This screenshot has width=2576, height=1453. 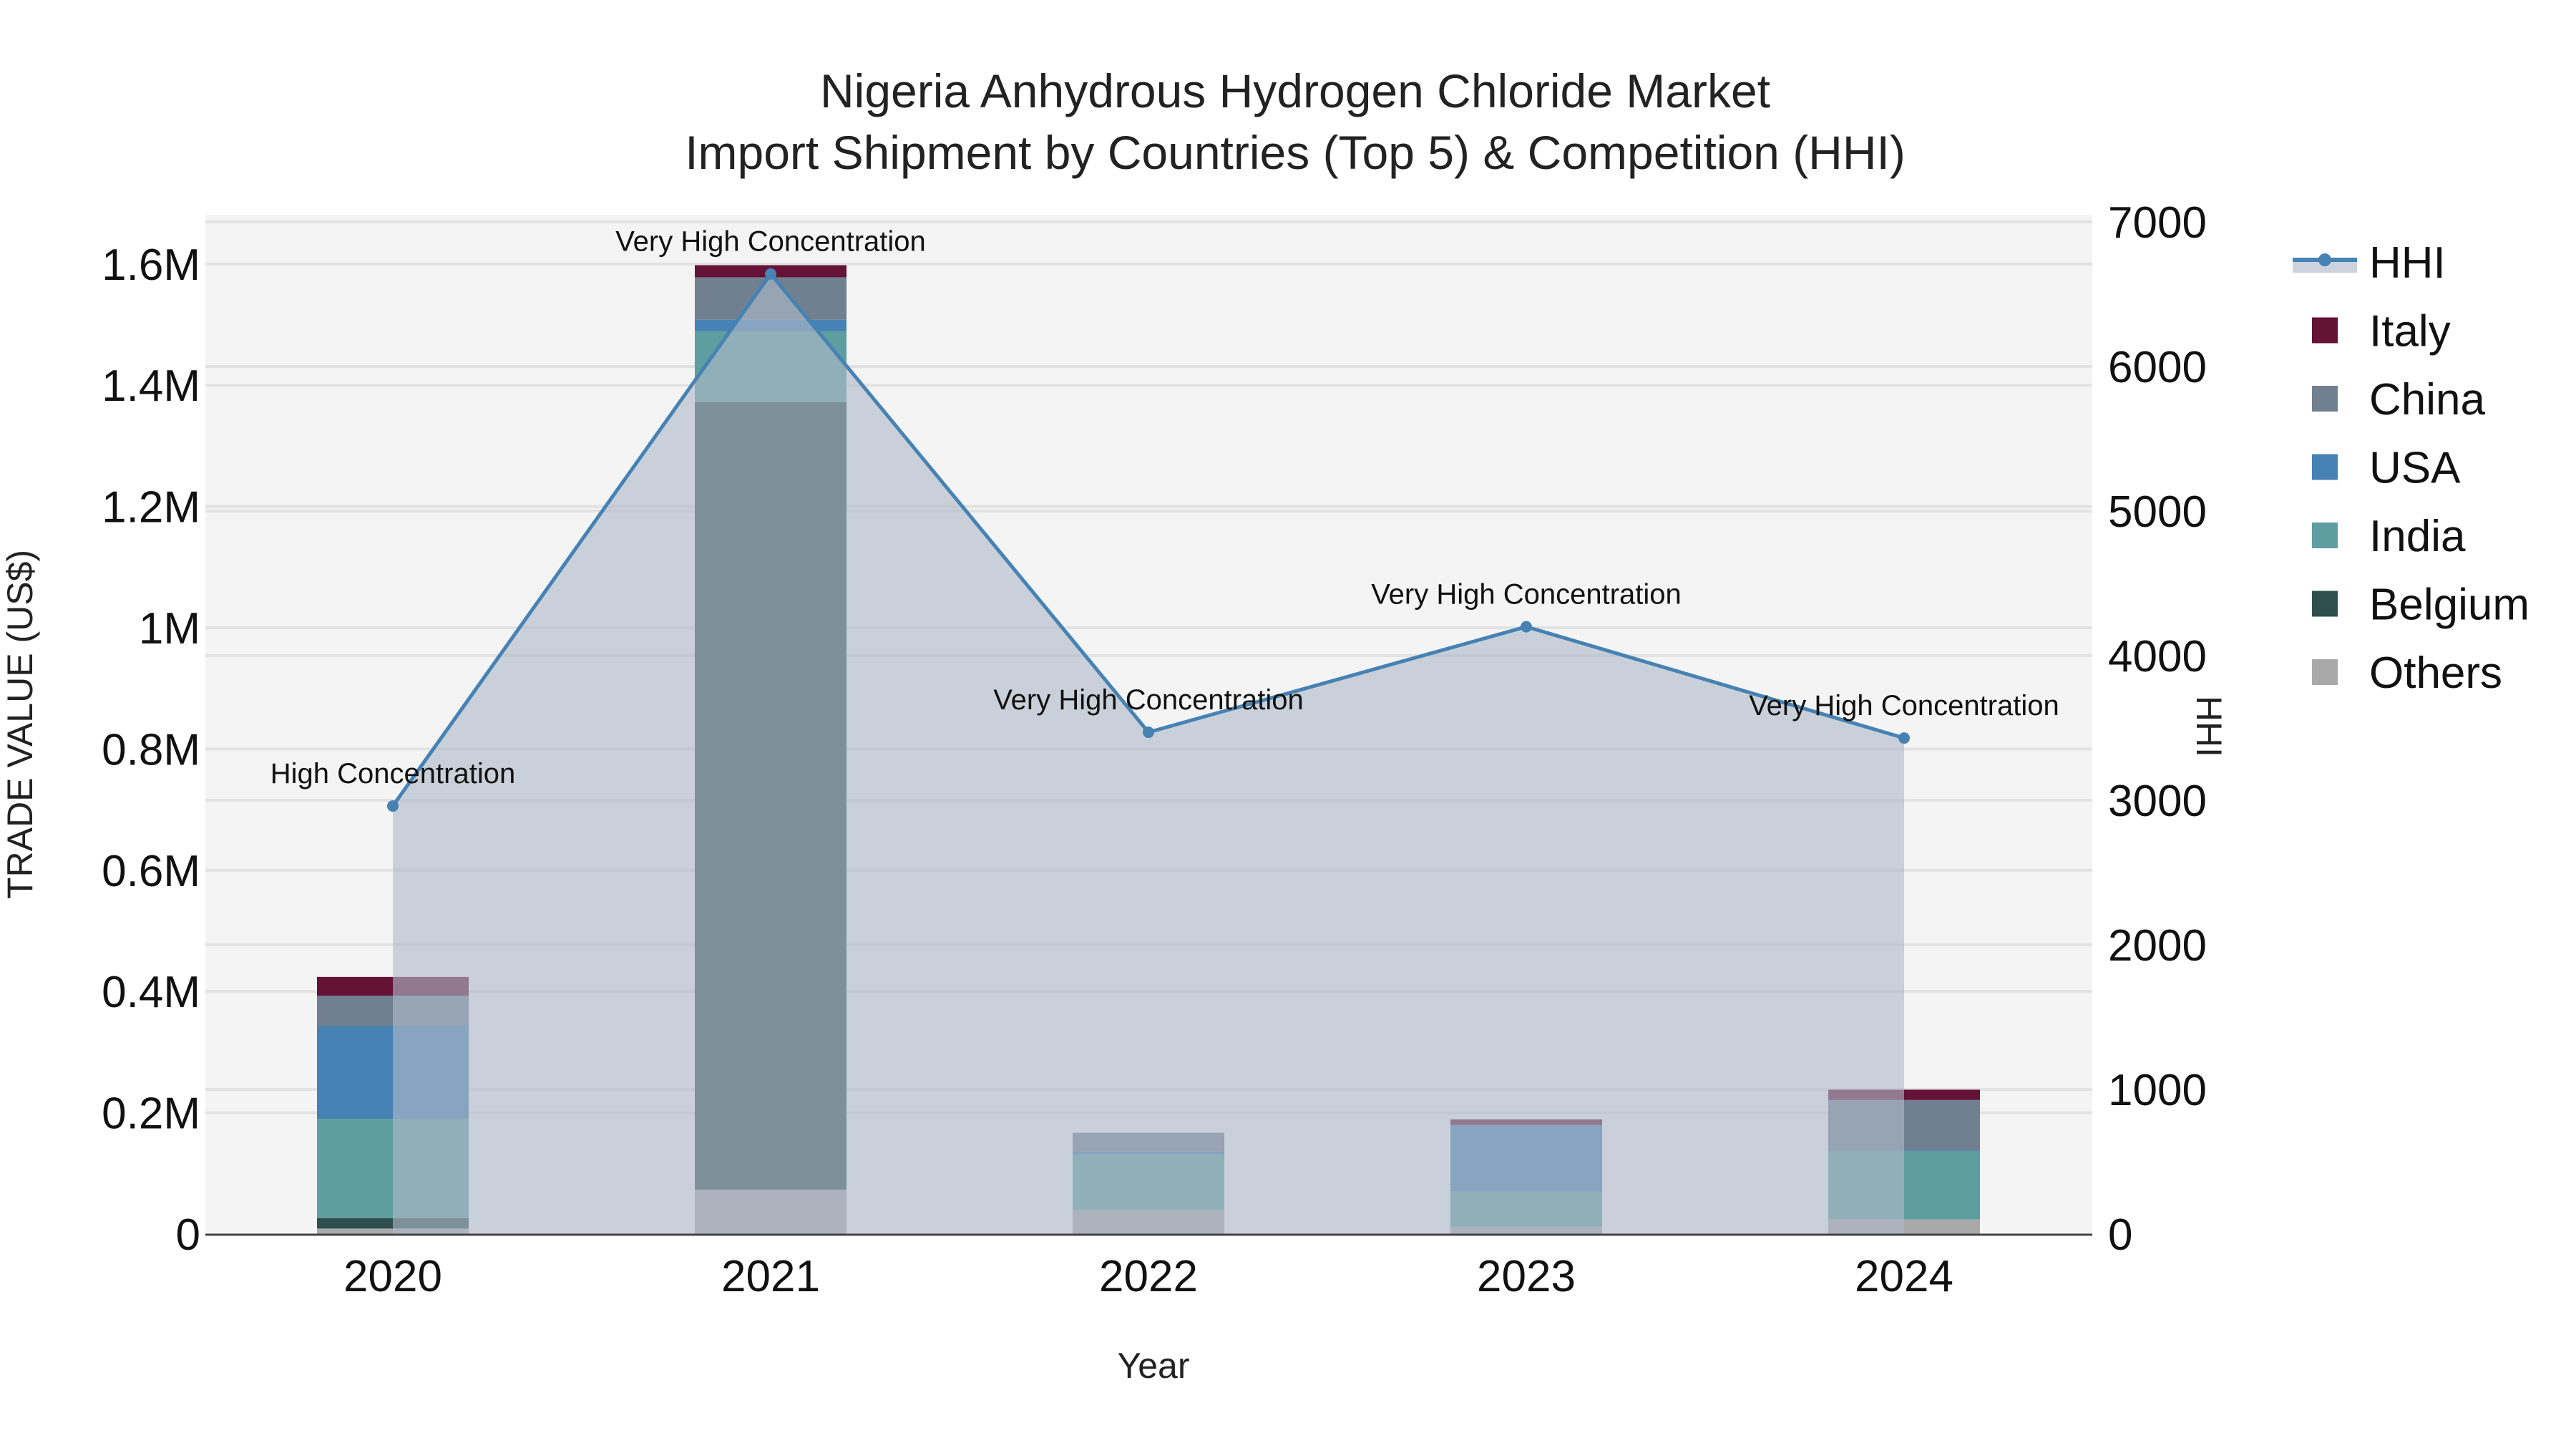 I want to click on right-axis-tick-labels: 0 1000 2000 3000 4000 5000 6000 7000, so click(x=2157, y=729).